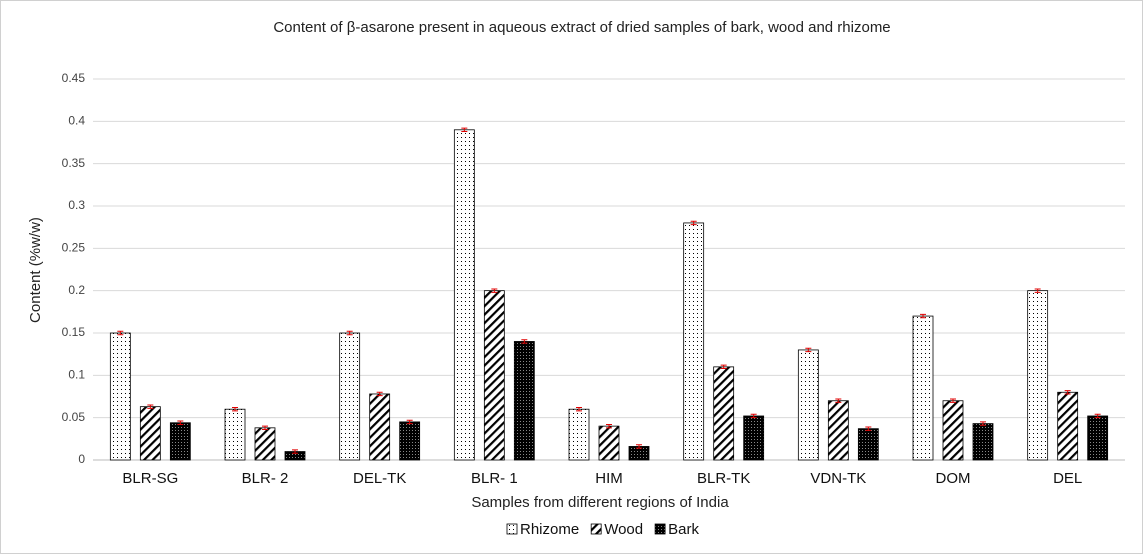  I want to click on legend-label: Wood, so click(623, 529).